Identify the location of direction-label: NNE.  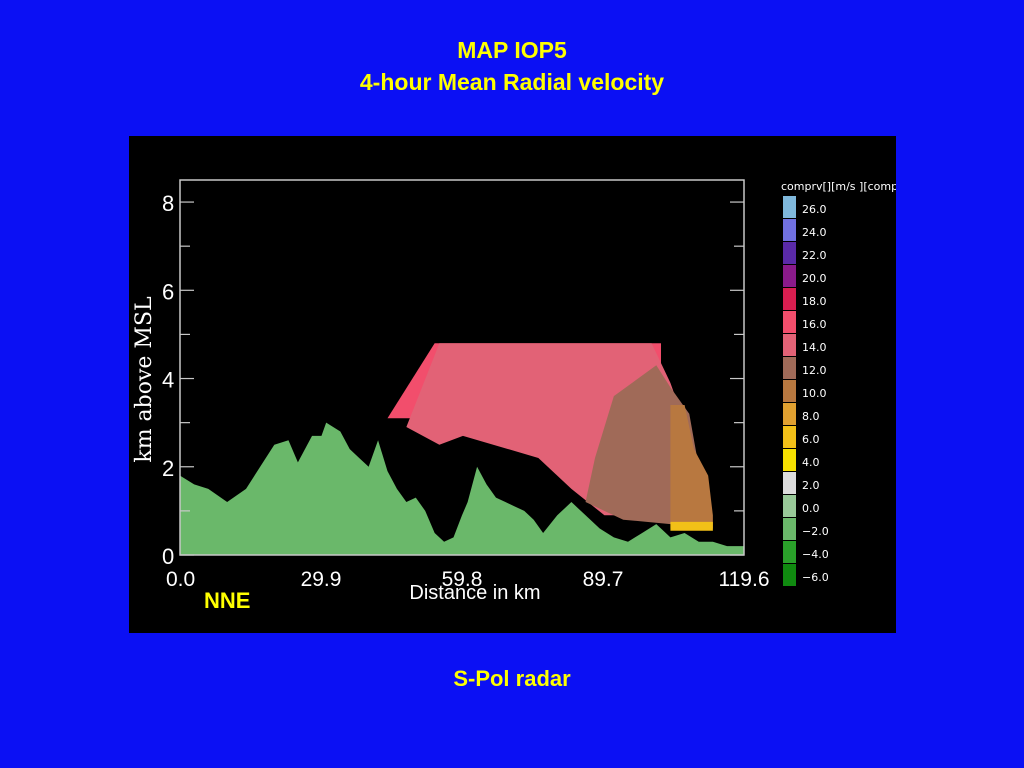
(227, 600).